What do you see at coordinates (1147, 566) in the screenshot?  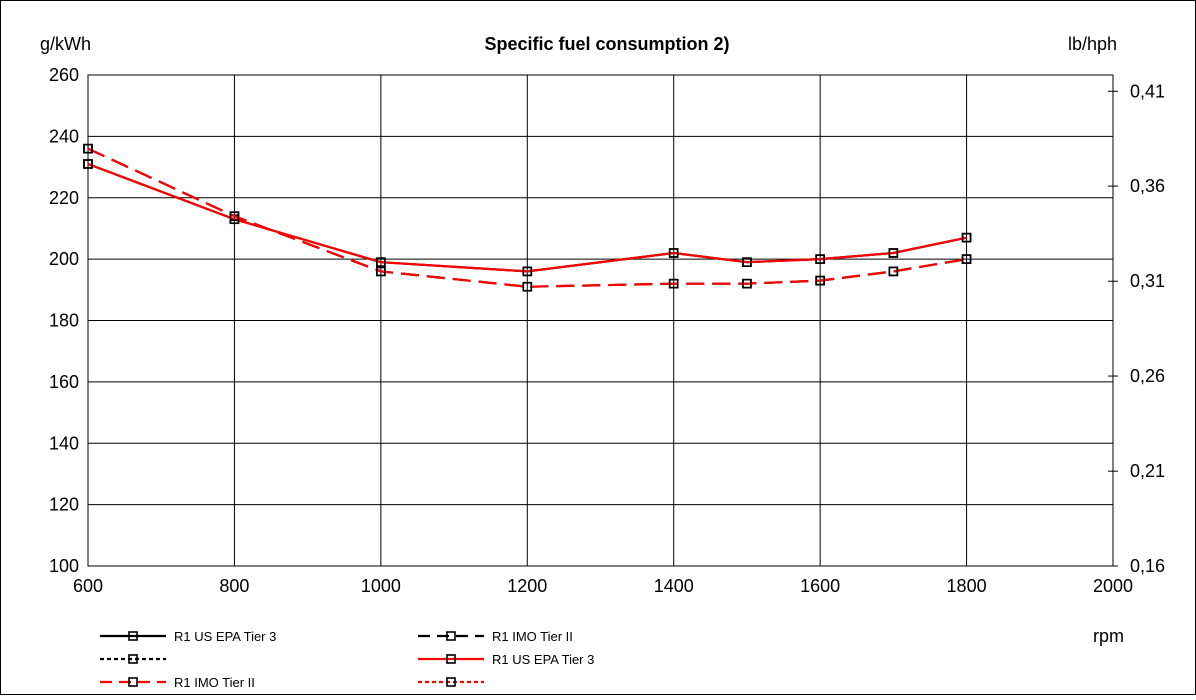 I see `y2-tick-label: 0,16` at bounding box center [1147, 566].